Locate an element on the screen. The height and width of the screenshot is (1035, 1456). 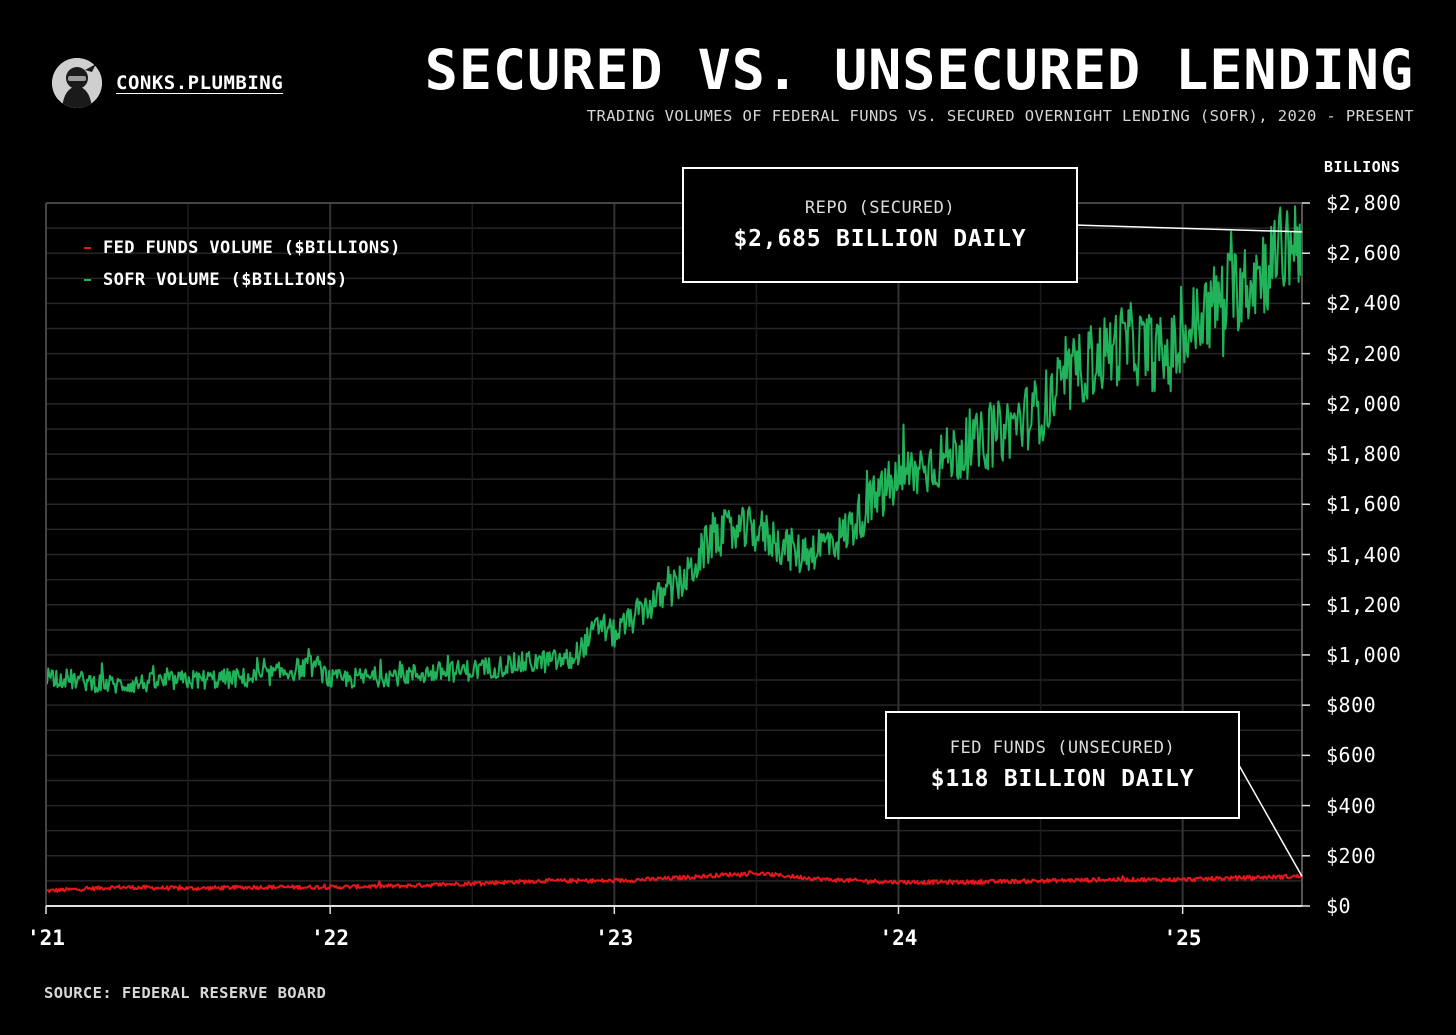
callout-label: REPO (SECURED) is located at coordinates (880, 208).